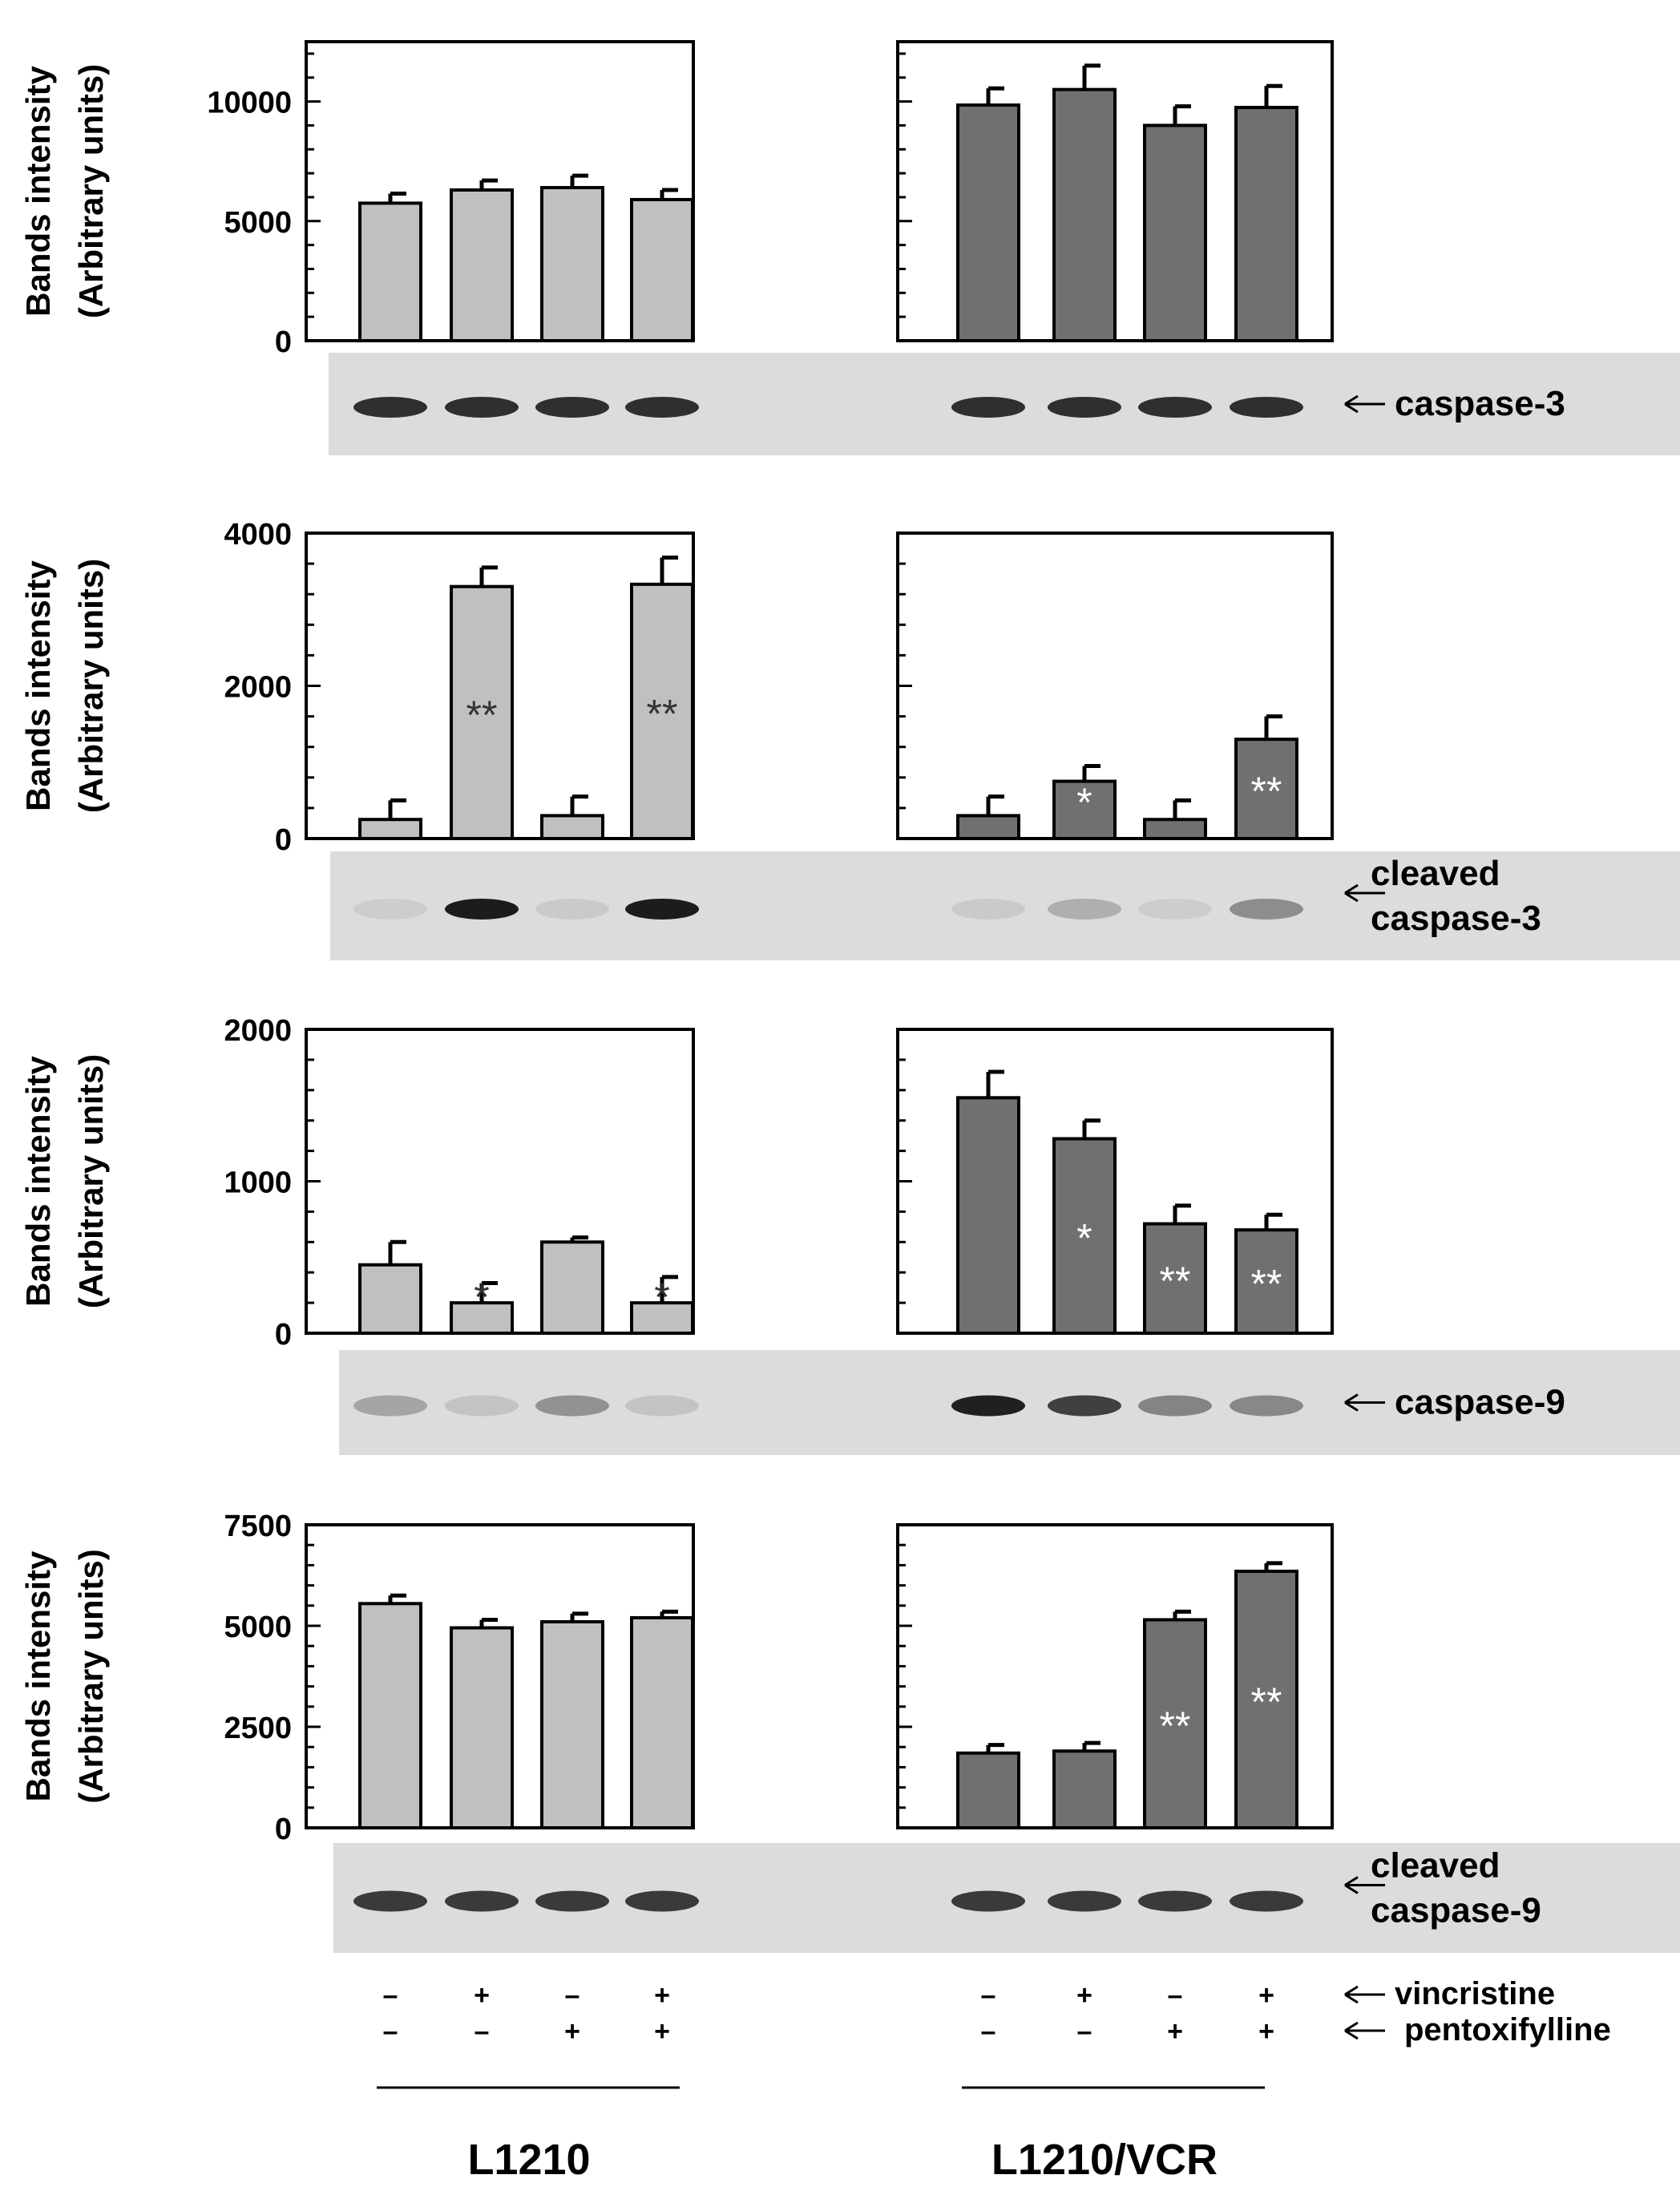  I want to click on blot-label: caspase-3, so click(1480, 403).